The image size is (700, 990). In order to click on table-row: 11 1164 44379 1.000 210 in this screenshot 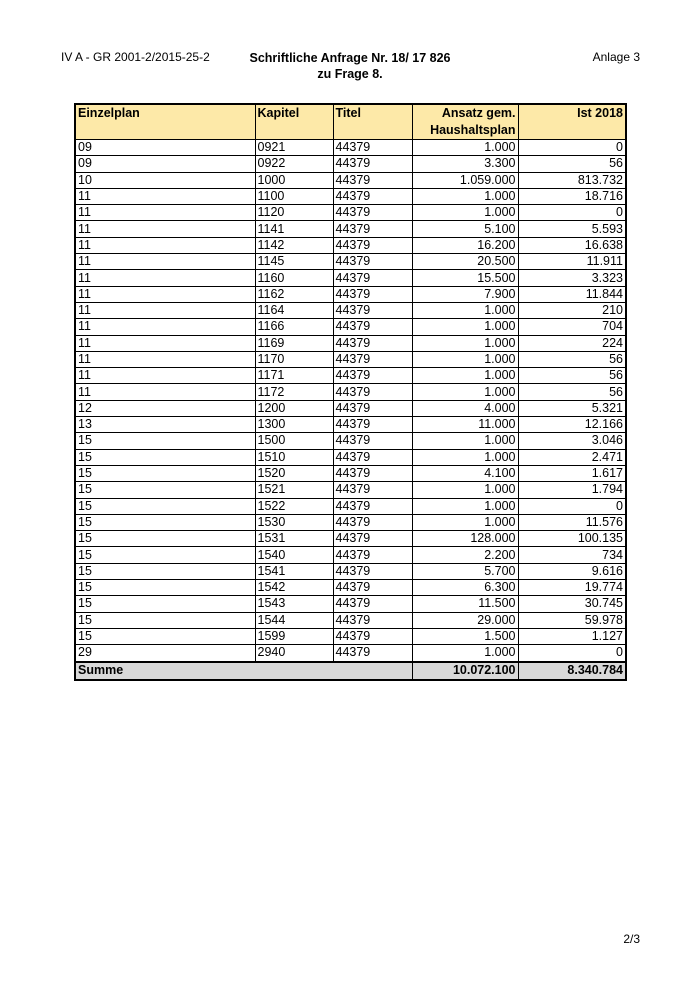, I will do `click(350, 310)`.